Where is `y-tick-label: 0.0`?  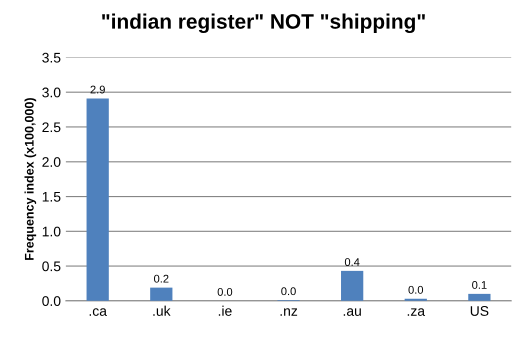 y-tick-label: 0.0 is located at coordinates (51, 301).